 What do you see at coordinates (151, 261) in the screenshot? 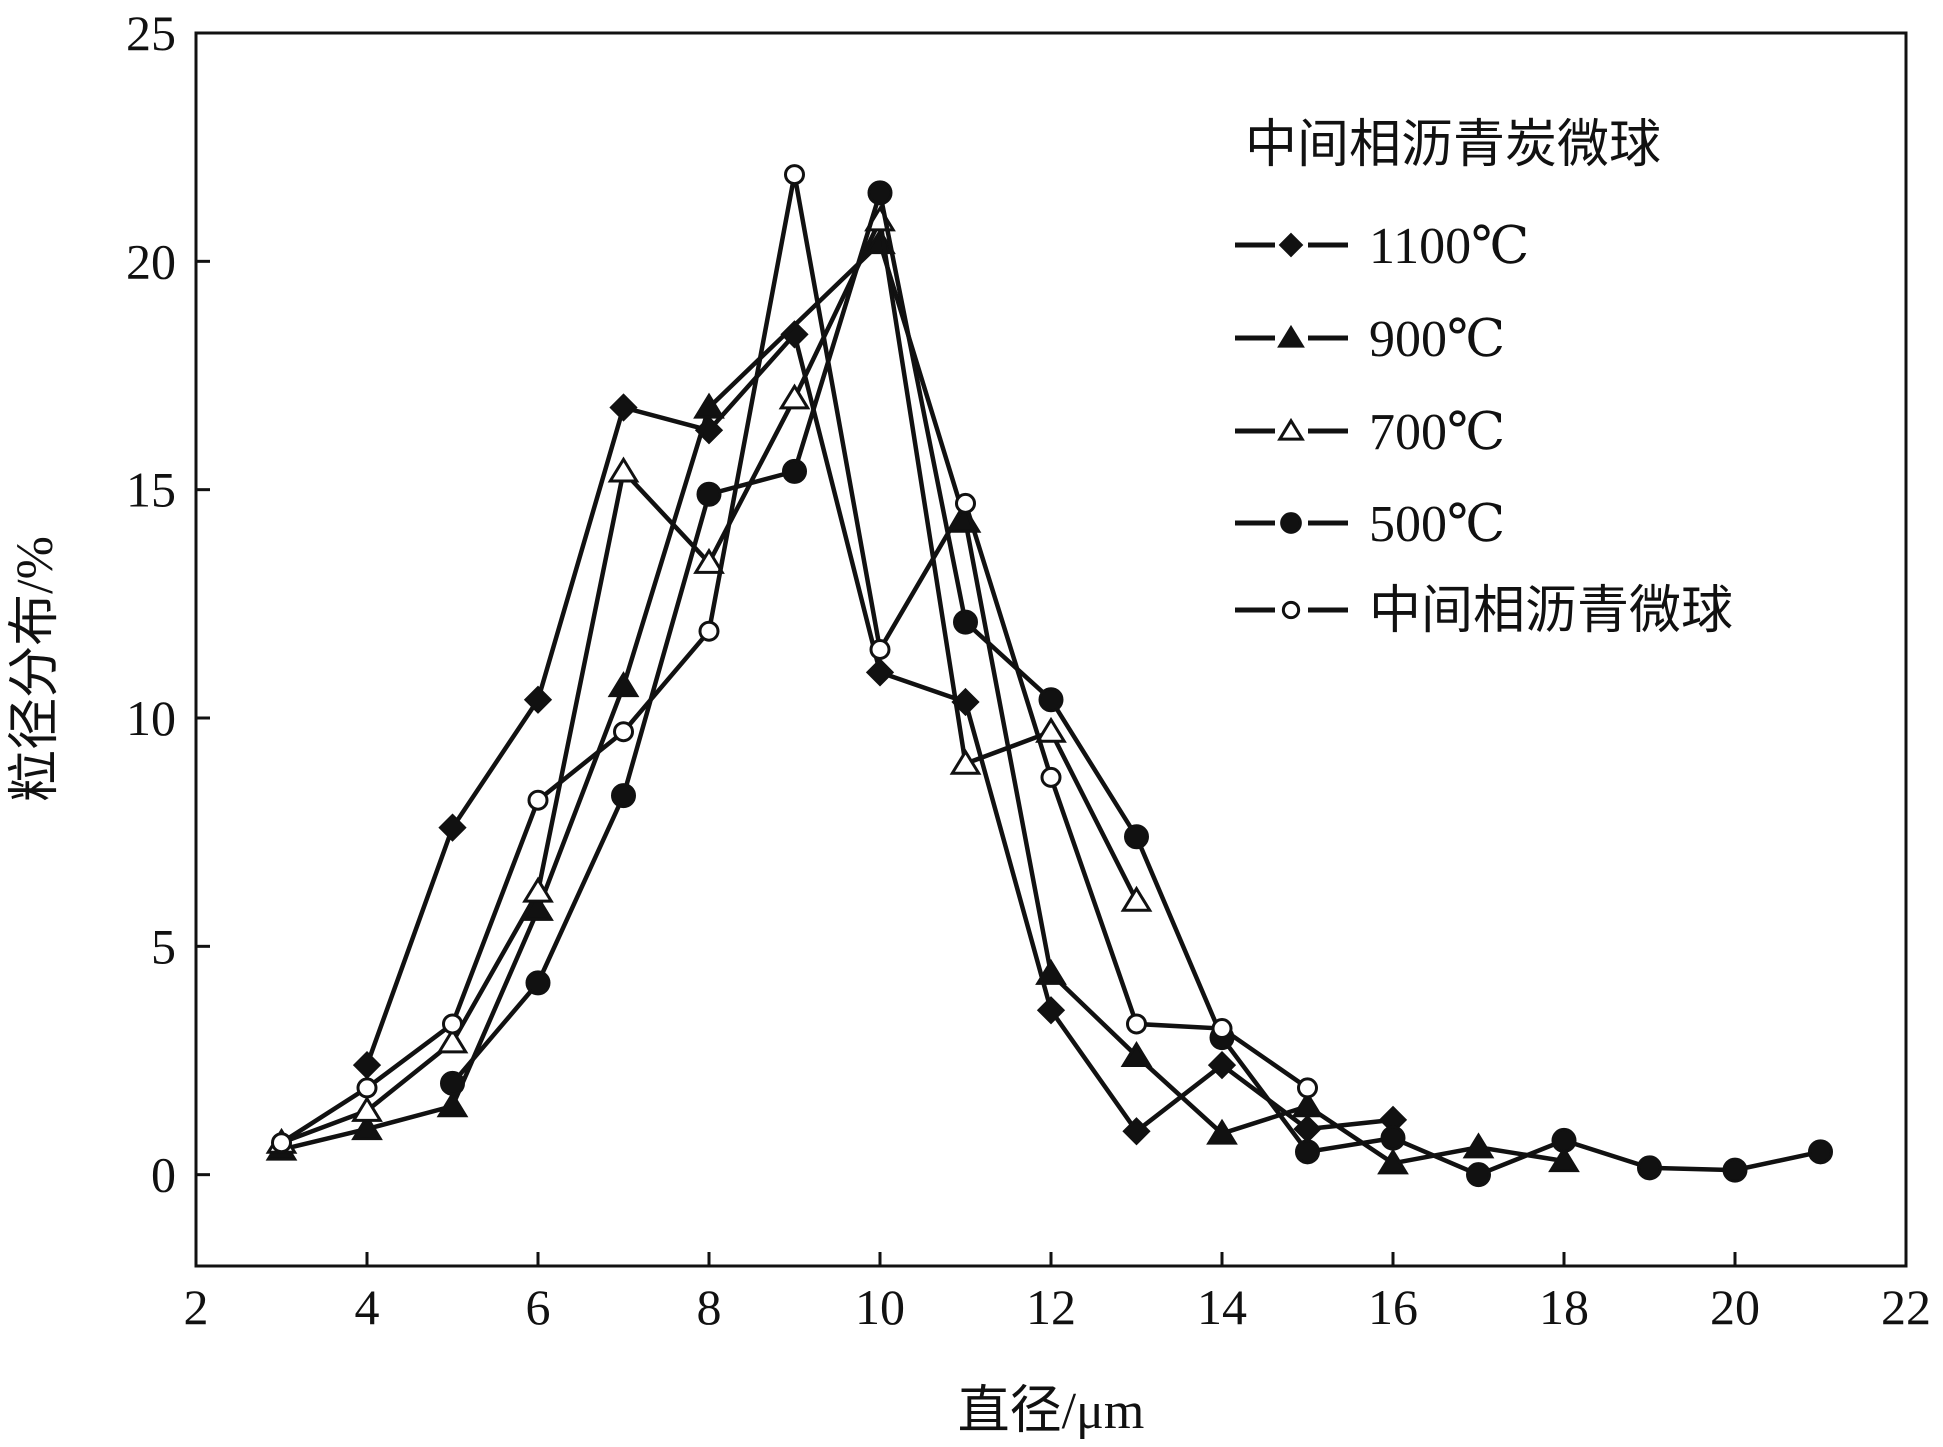
I see `y-tick-label: 20` at bounding box center [151, 261].